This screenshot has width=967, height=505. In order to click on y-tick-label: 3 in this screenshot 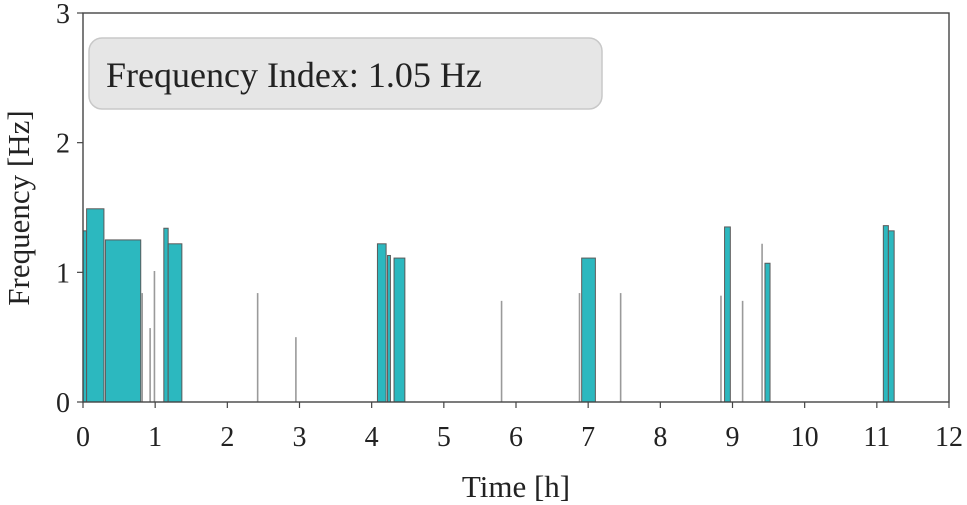, I will do `click(63, 15)`.